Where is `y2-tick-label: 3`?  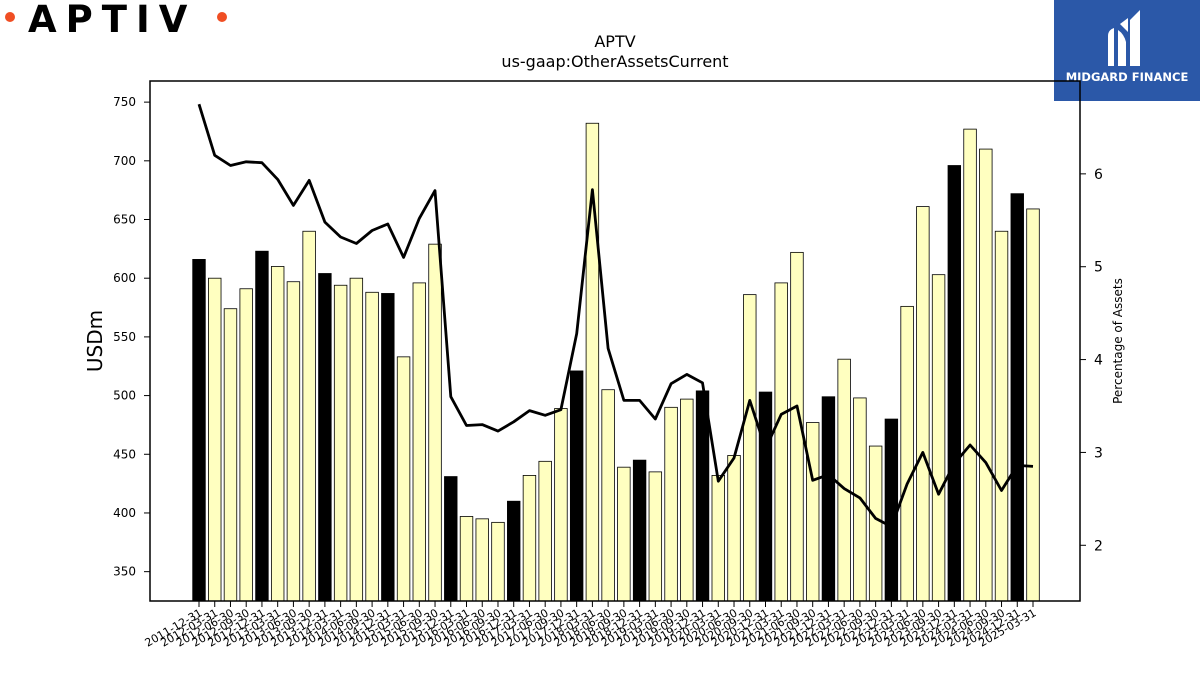 y2-tick-label: 3 is located at coordinates (1098, 453).